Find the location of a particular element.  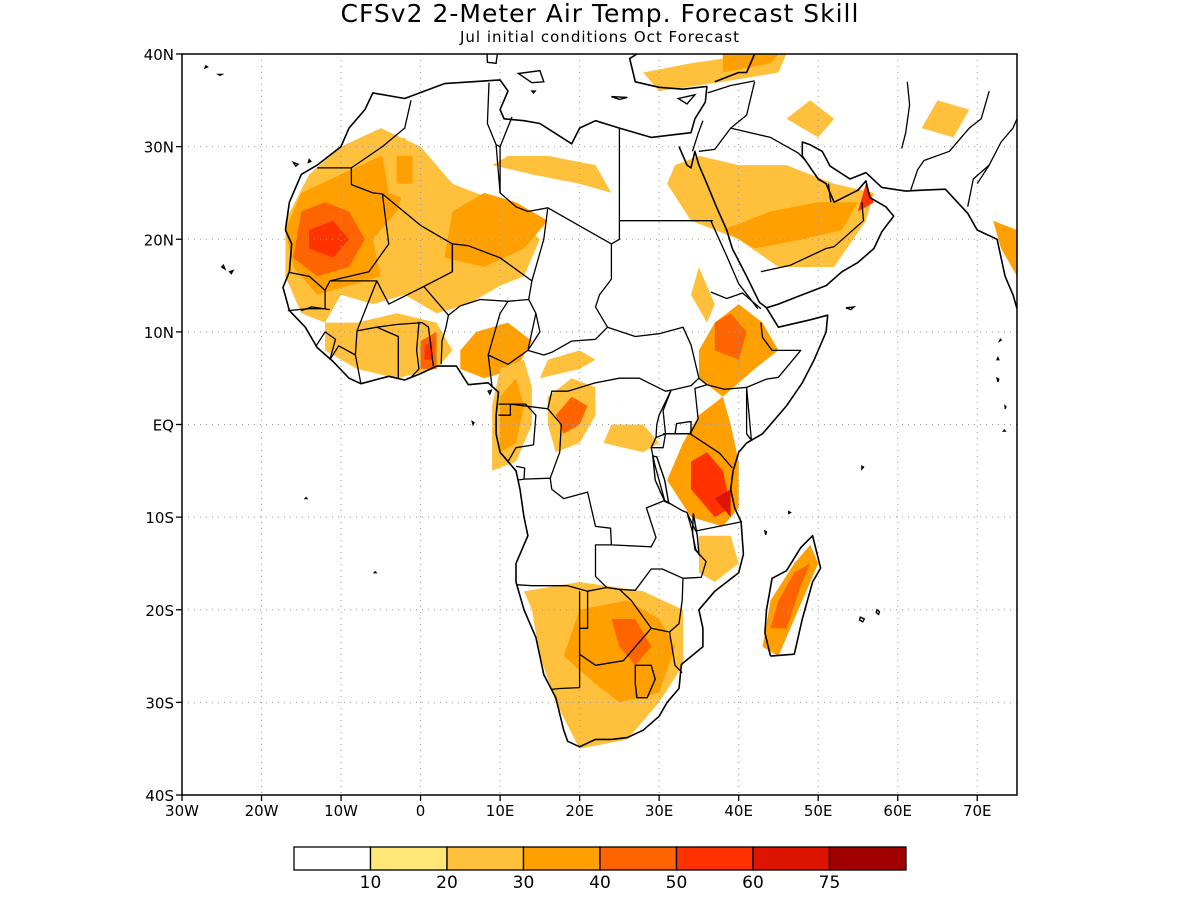

chart-subtitle: Jul initial conditions Oct Forecast is located at coordinates (600, 37).